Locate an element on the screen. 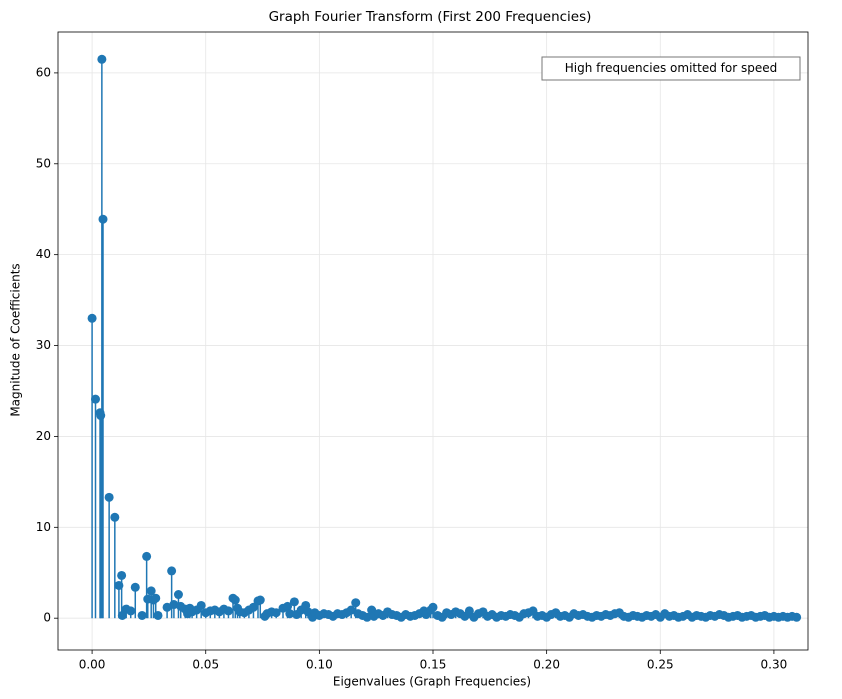  y-tick-label: 30 is located at coordinates (43, 345).